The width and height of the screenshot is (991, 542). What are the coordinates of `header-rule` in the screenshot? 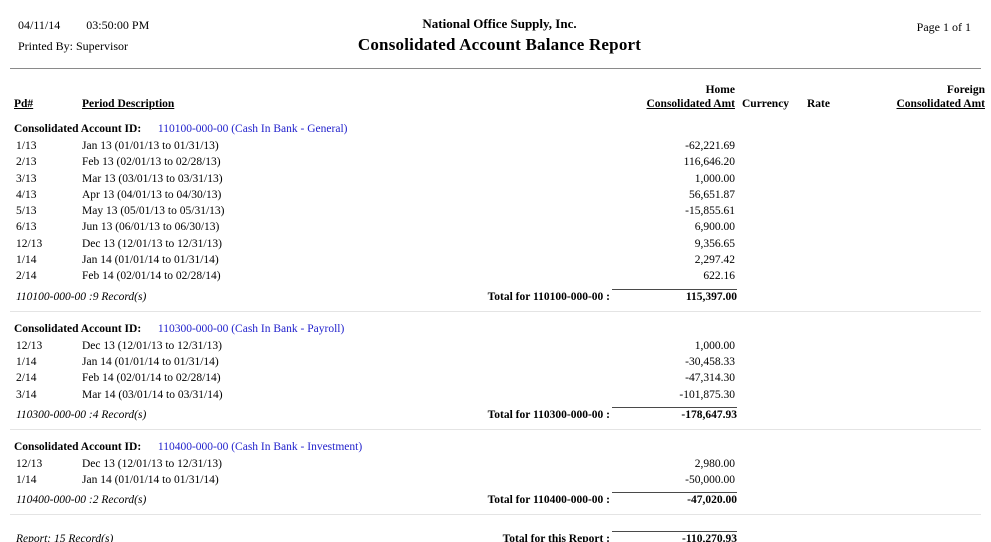 It's located at (495, 68).